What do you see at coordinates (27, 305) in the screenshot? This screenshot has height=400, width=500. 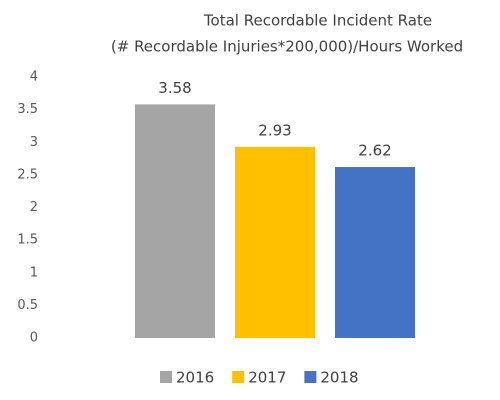 I see `y-tick-label: 0.5` at bounding box center [27, 305].